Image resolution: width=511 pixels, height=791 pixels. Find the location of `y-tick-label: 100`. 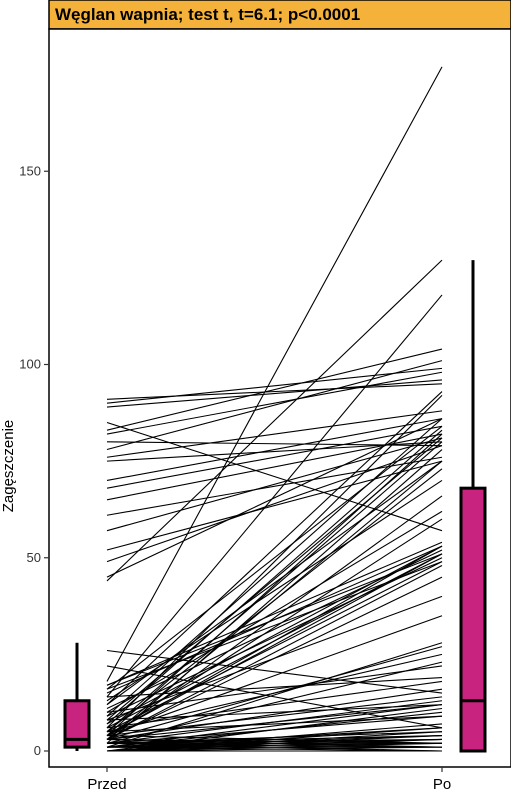

y-tick-label: 100 is located at coordinates (30, 364).